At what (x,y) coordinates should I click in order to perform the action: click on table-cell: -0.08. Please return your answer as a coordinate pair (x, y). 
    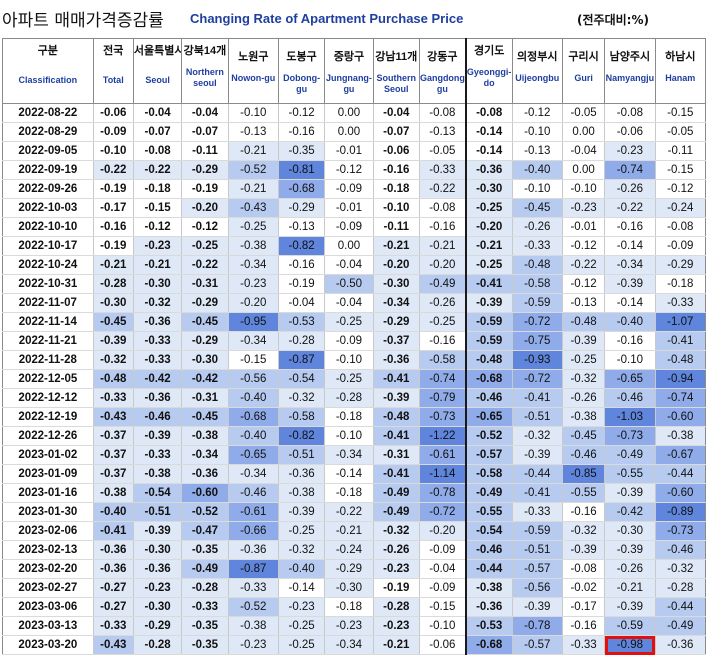
    Looking at the image, I should click on (488, 113).